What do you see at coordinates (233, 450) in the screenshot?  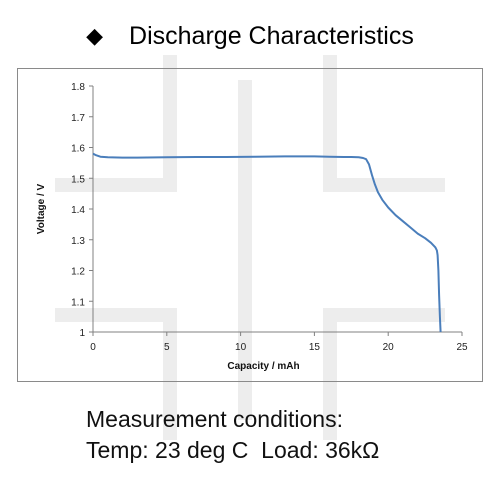 I see `caption-line-temp-load: Temp: 23 deg C Load: 36kΩ` at bounding box center [233, 450].